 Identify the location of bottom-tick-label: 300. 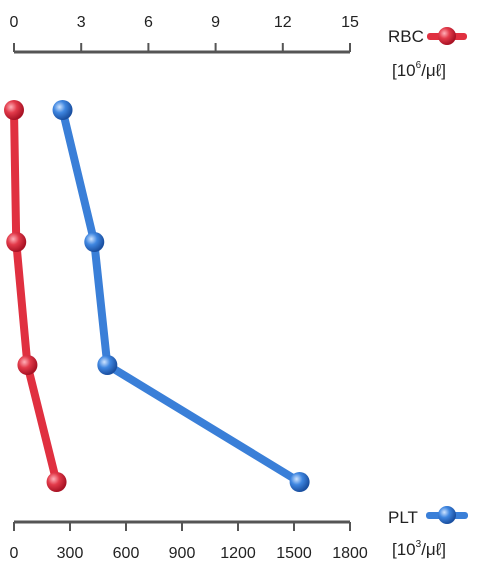
(70, 553).